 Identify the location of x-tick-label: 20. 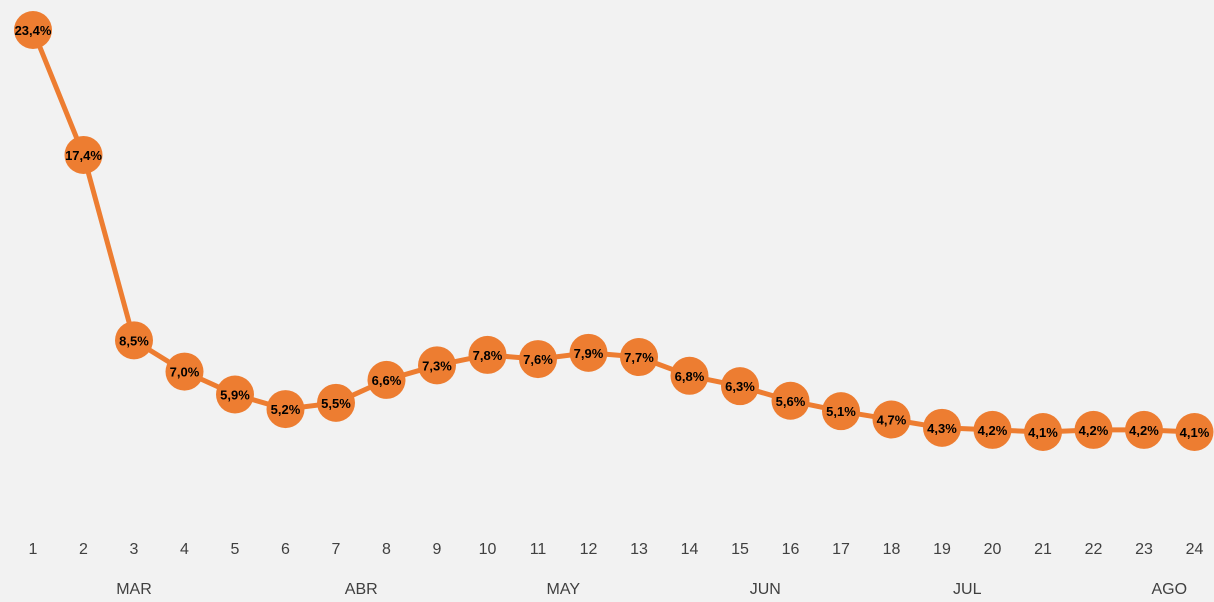
(993, 549).